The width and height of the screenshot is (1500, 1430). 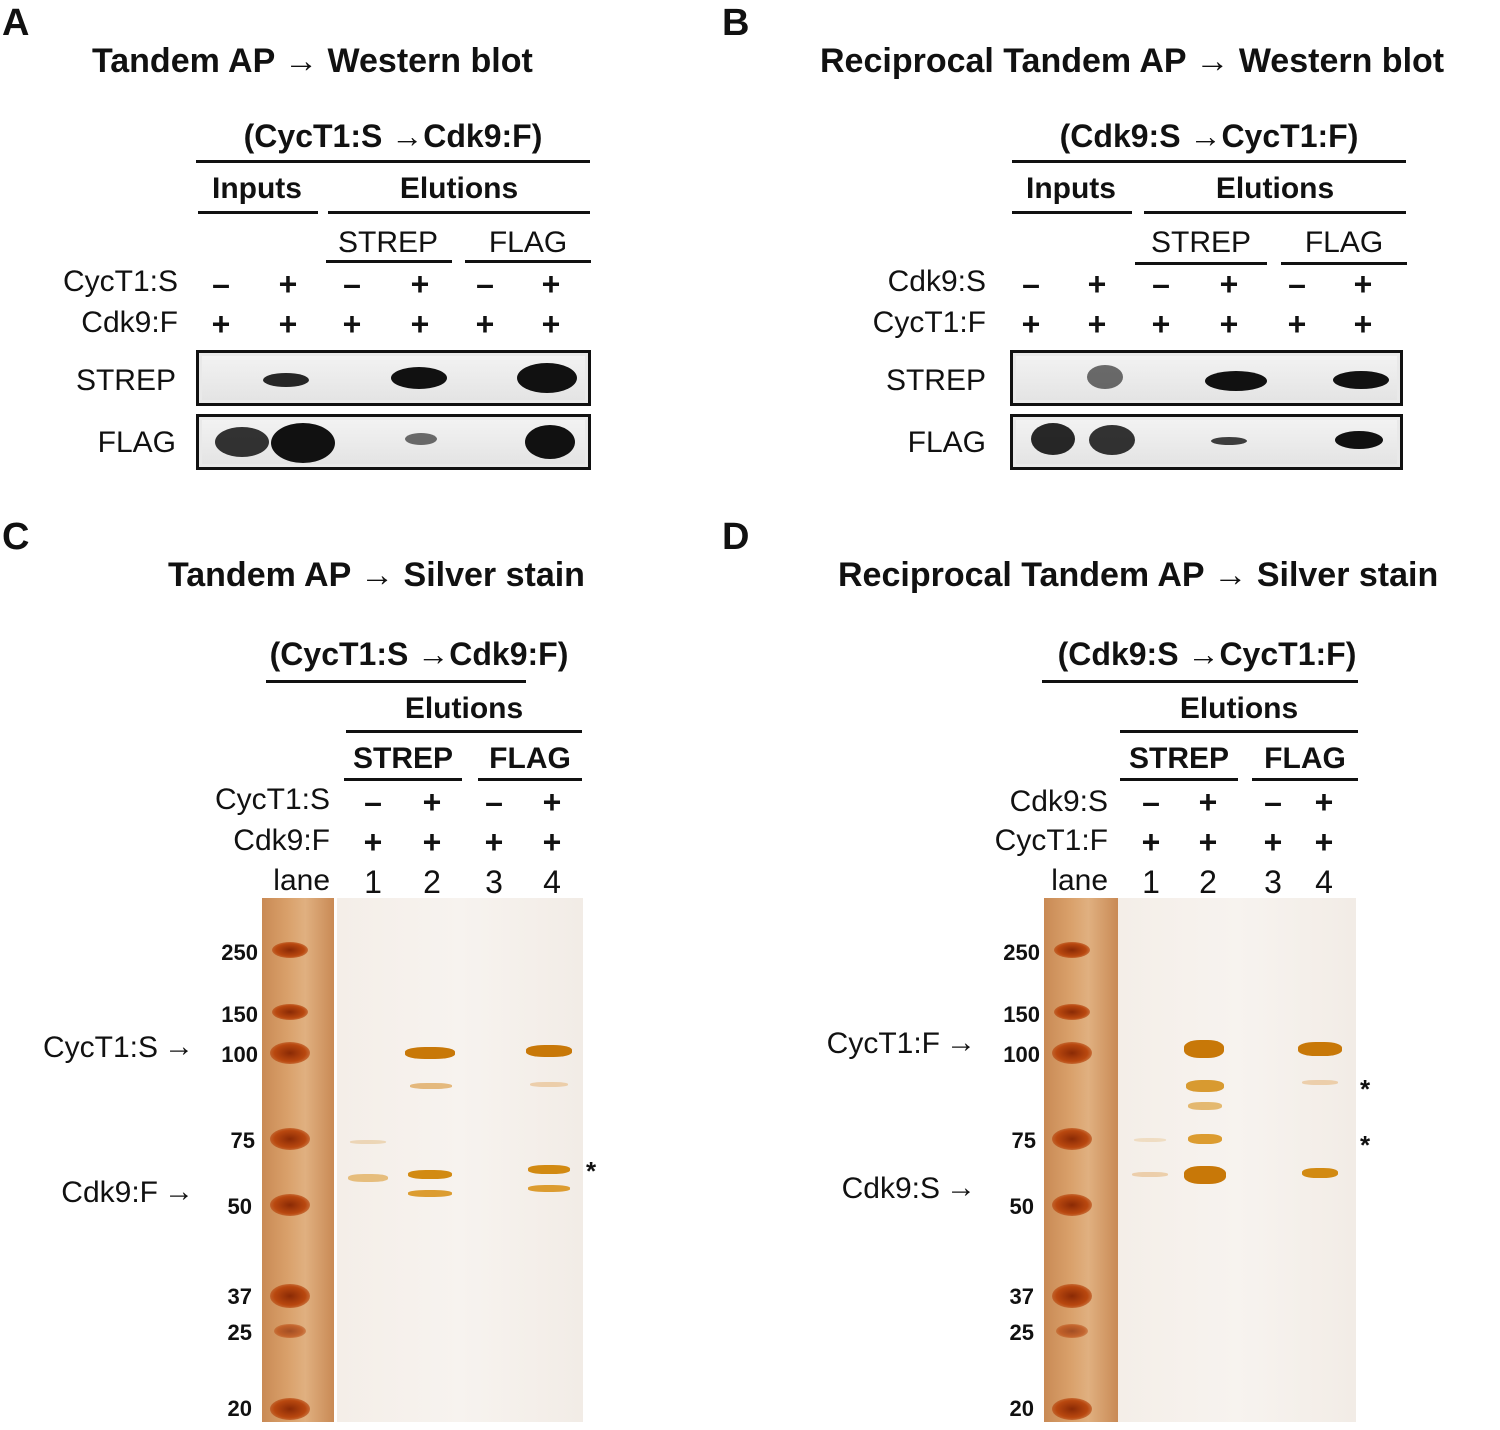 What do you see at coordinates (258, 212) in the screenshot?
I see `panel-a-inputs-line` at bounding box center [258, 212].